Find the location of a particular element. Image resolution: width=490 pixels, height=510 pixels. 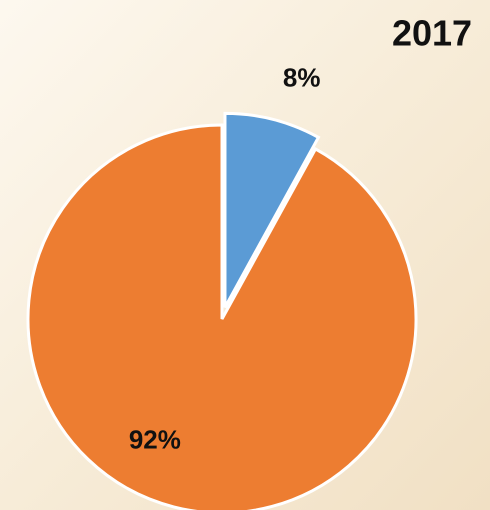

chart-title: 2017 is located at coordinates (432, 33).